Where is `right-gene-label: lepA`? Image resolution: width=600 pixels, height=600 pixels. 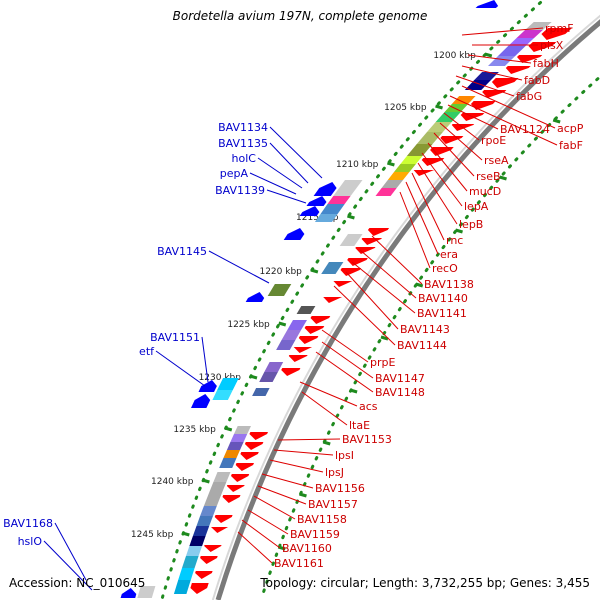
right-gene-label: lepA is located at coordinates (476, 206).